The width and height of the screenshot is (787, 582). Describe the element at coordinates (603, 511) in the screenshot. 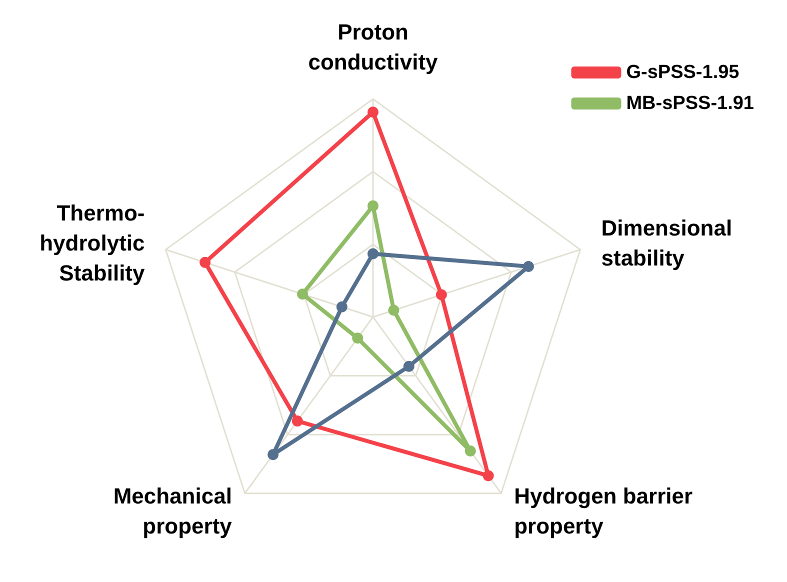

I see `spoke-label: Hydrogen barrier property` at that location.